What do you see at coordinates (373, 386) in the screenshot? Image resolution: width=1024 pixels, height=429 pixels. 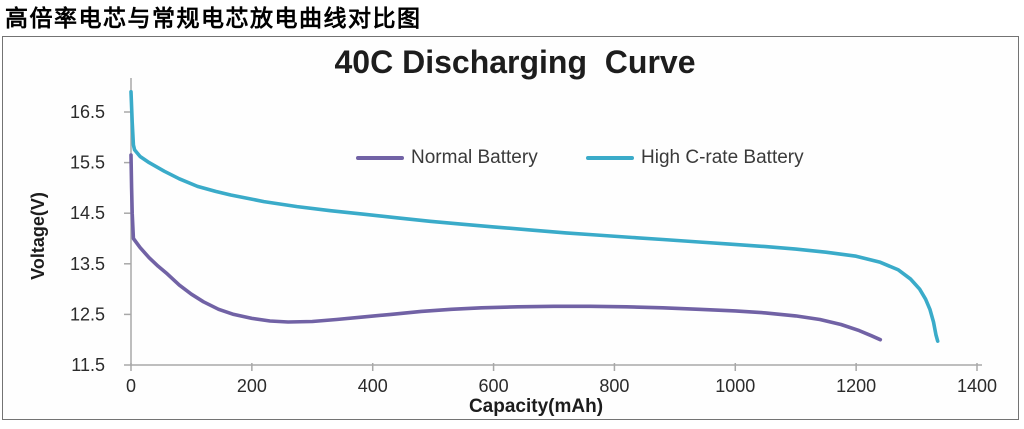 I see `x-tick-label: 400` at bounding box center [373, 386].